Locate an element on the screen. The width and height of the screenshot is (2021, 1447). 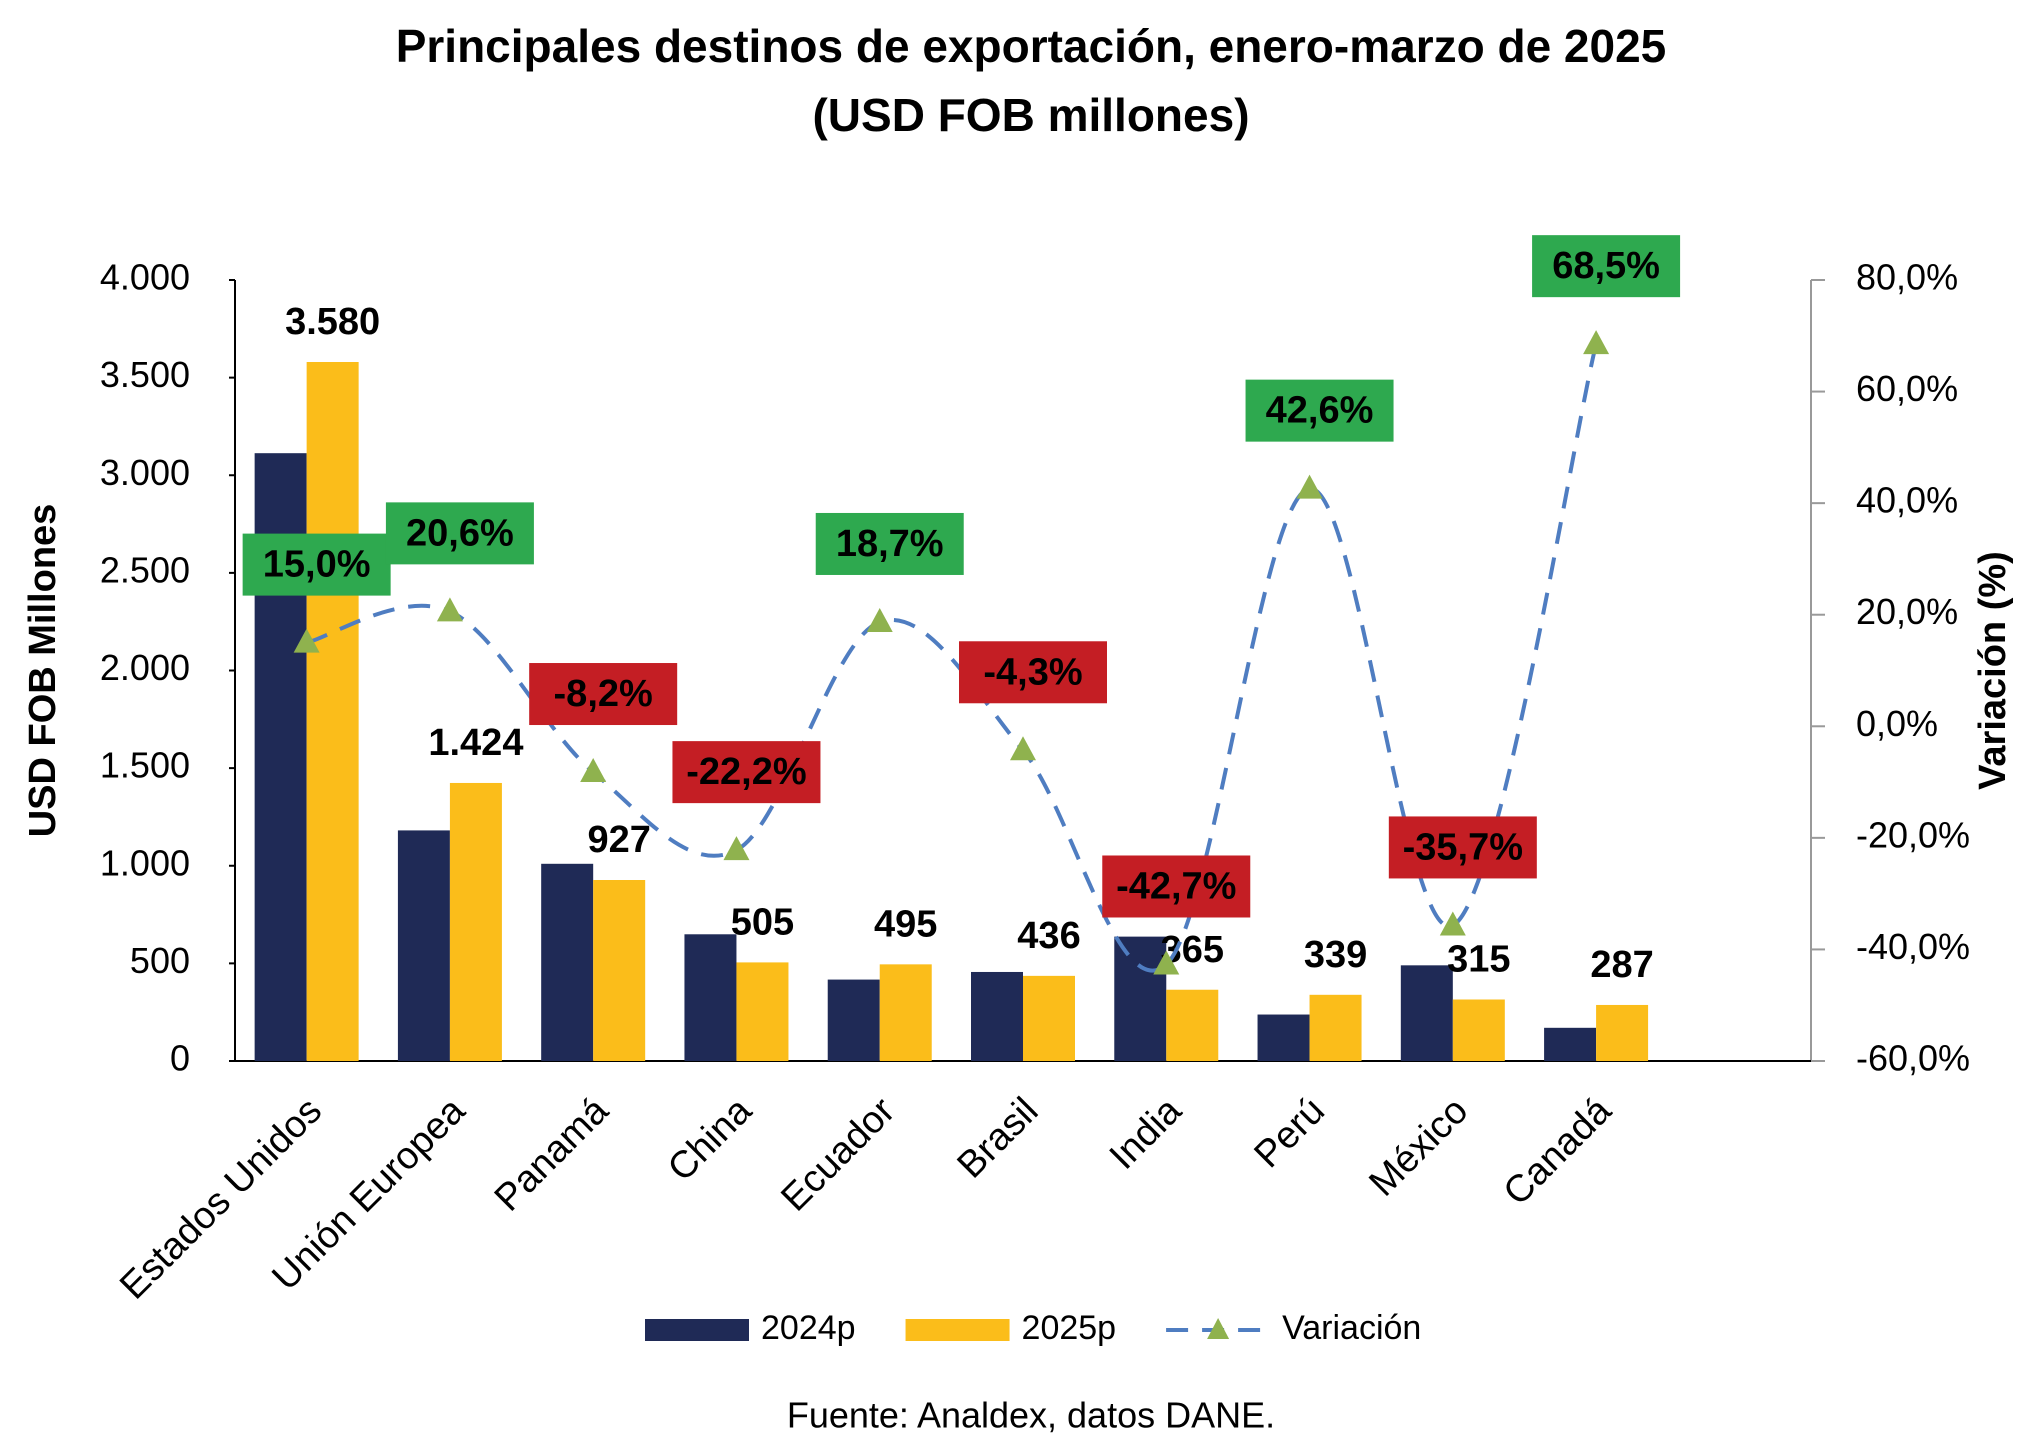
y2-tick-label: 20,0% is located at coordinates (1907, 611).